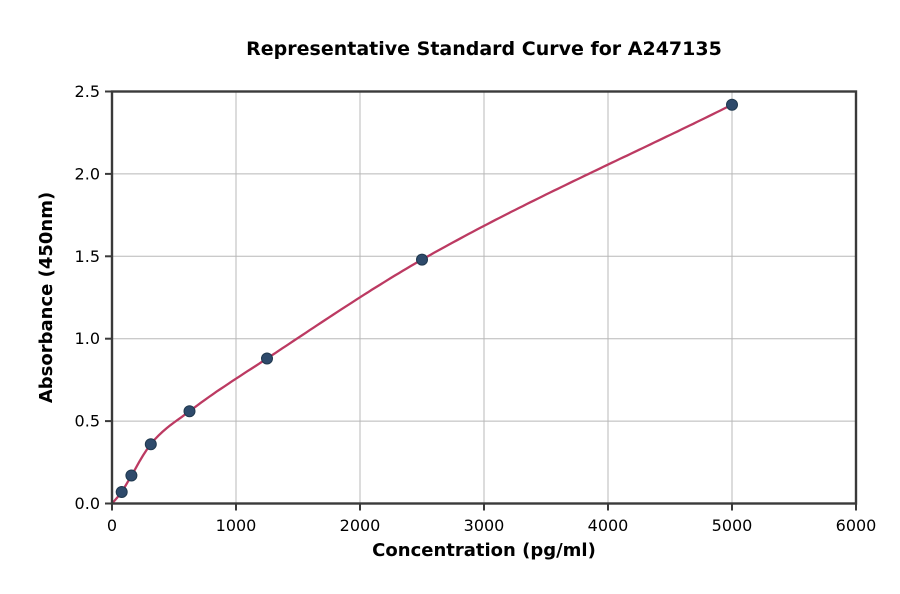 The height and width of the screenshot is (594, 900). Describe the element at coordinates (484, 525) in the screenshot. I see `x-tick-label: 3000` at that location.